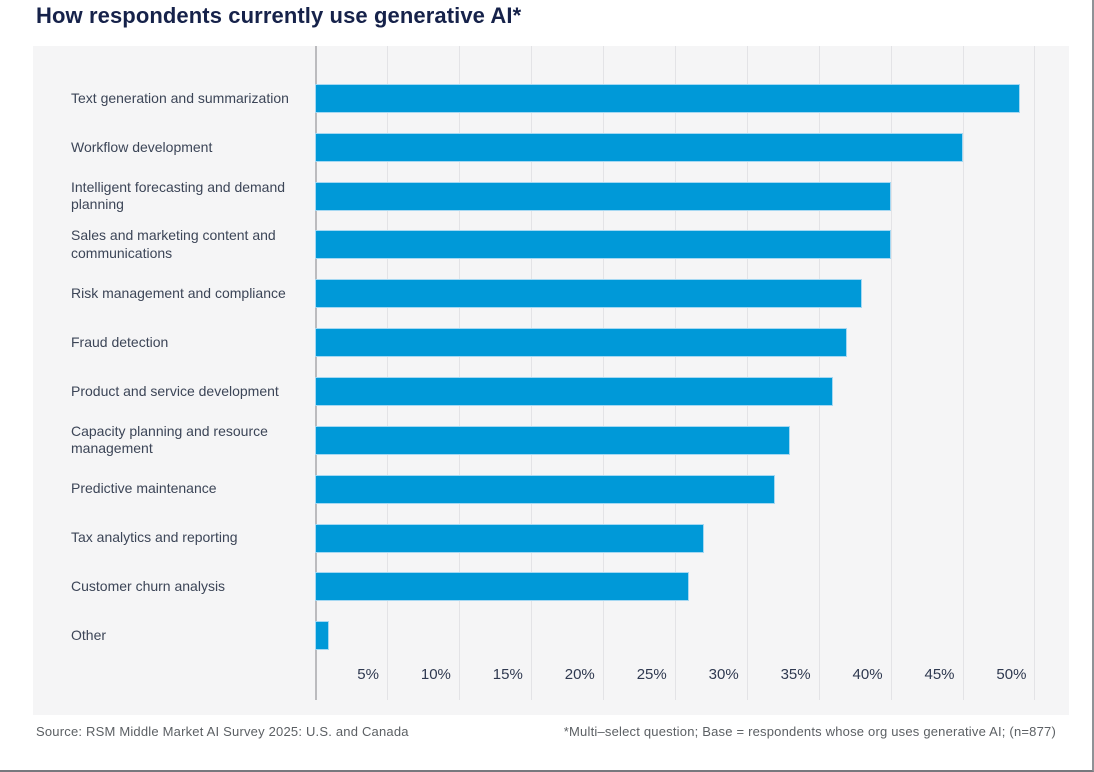 This screenshot has width=1094, height=772. What do you see at coordinates (120, 341) in the screenshot?
I see `category-label: Fraud detection` at bounding box center [120, 341].